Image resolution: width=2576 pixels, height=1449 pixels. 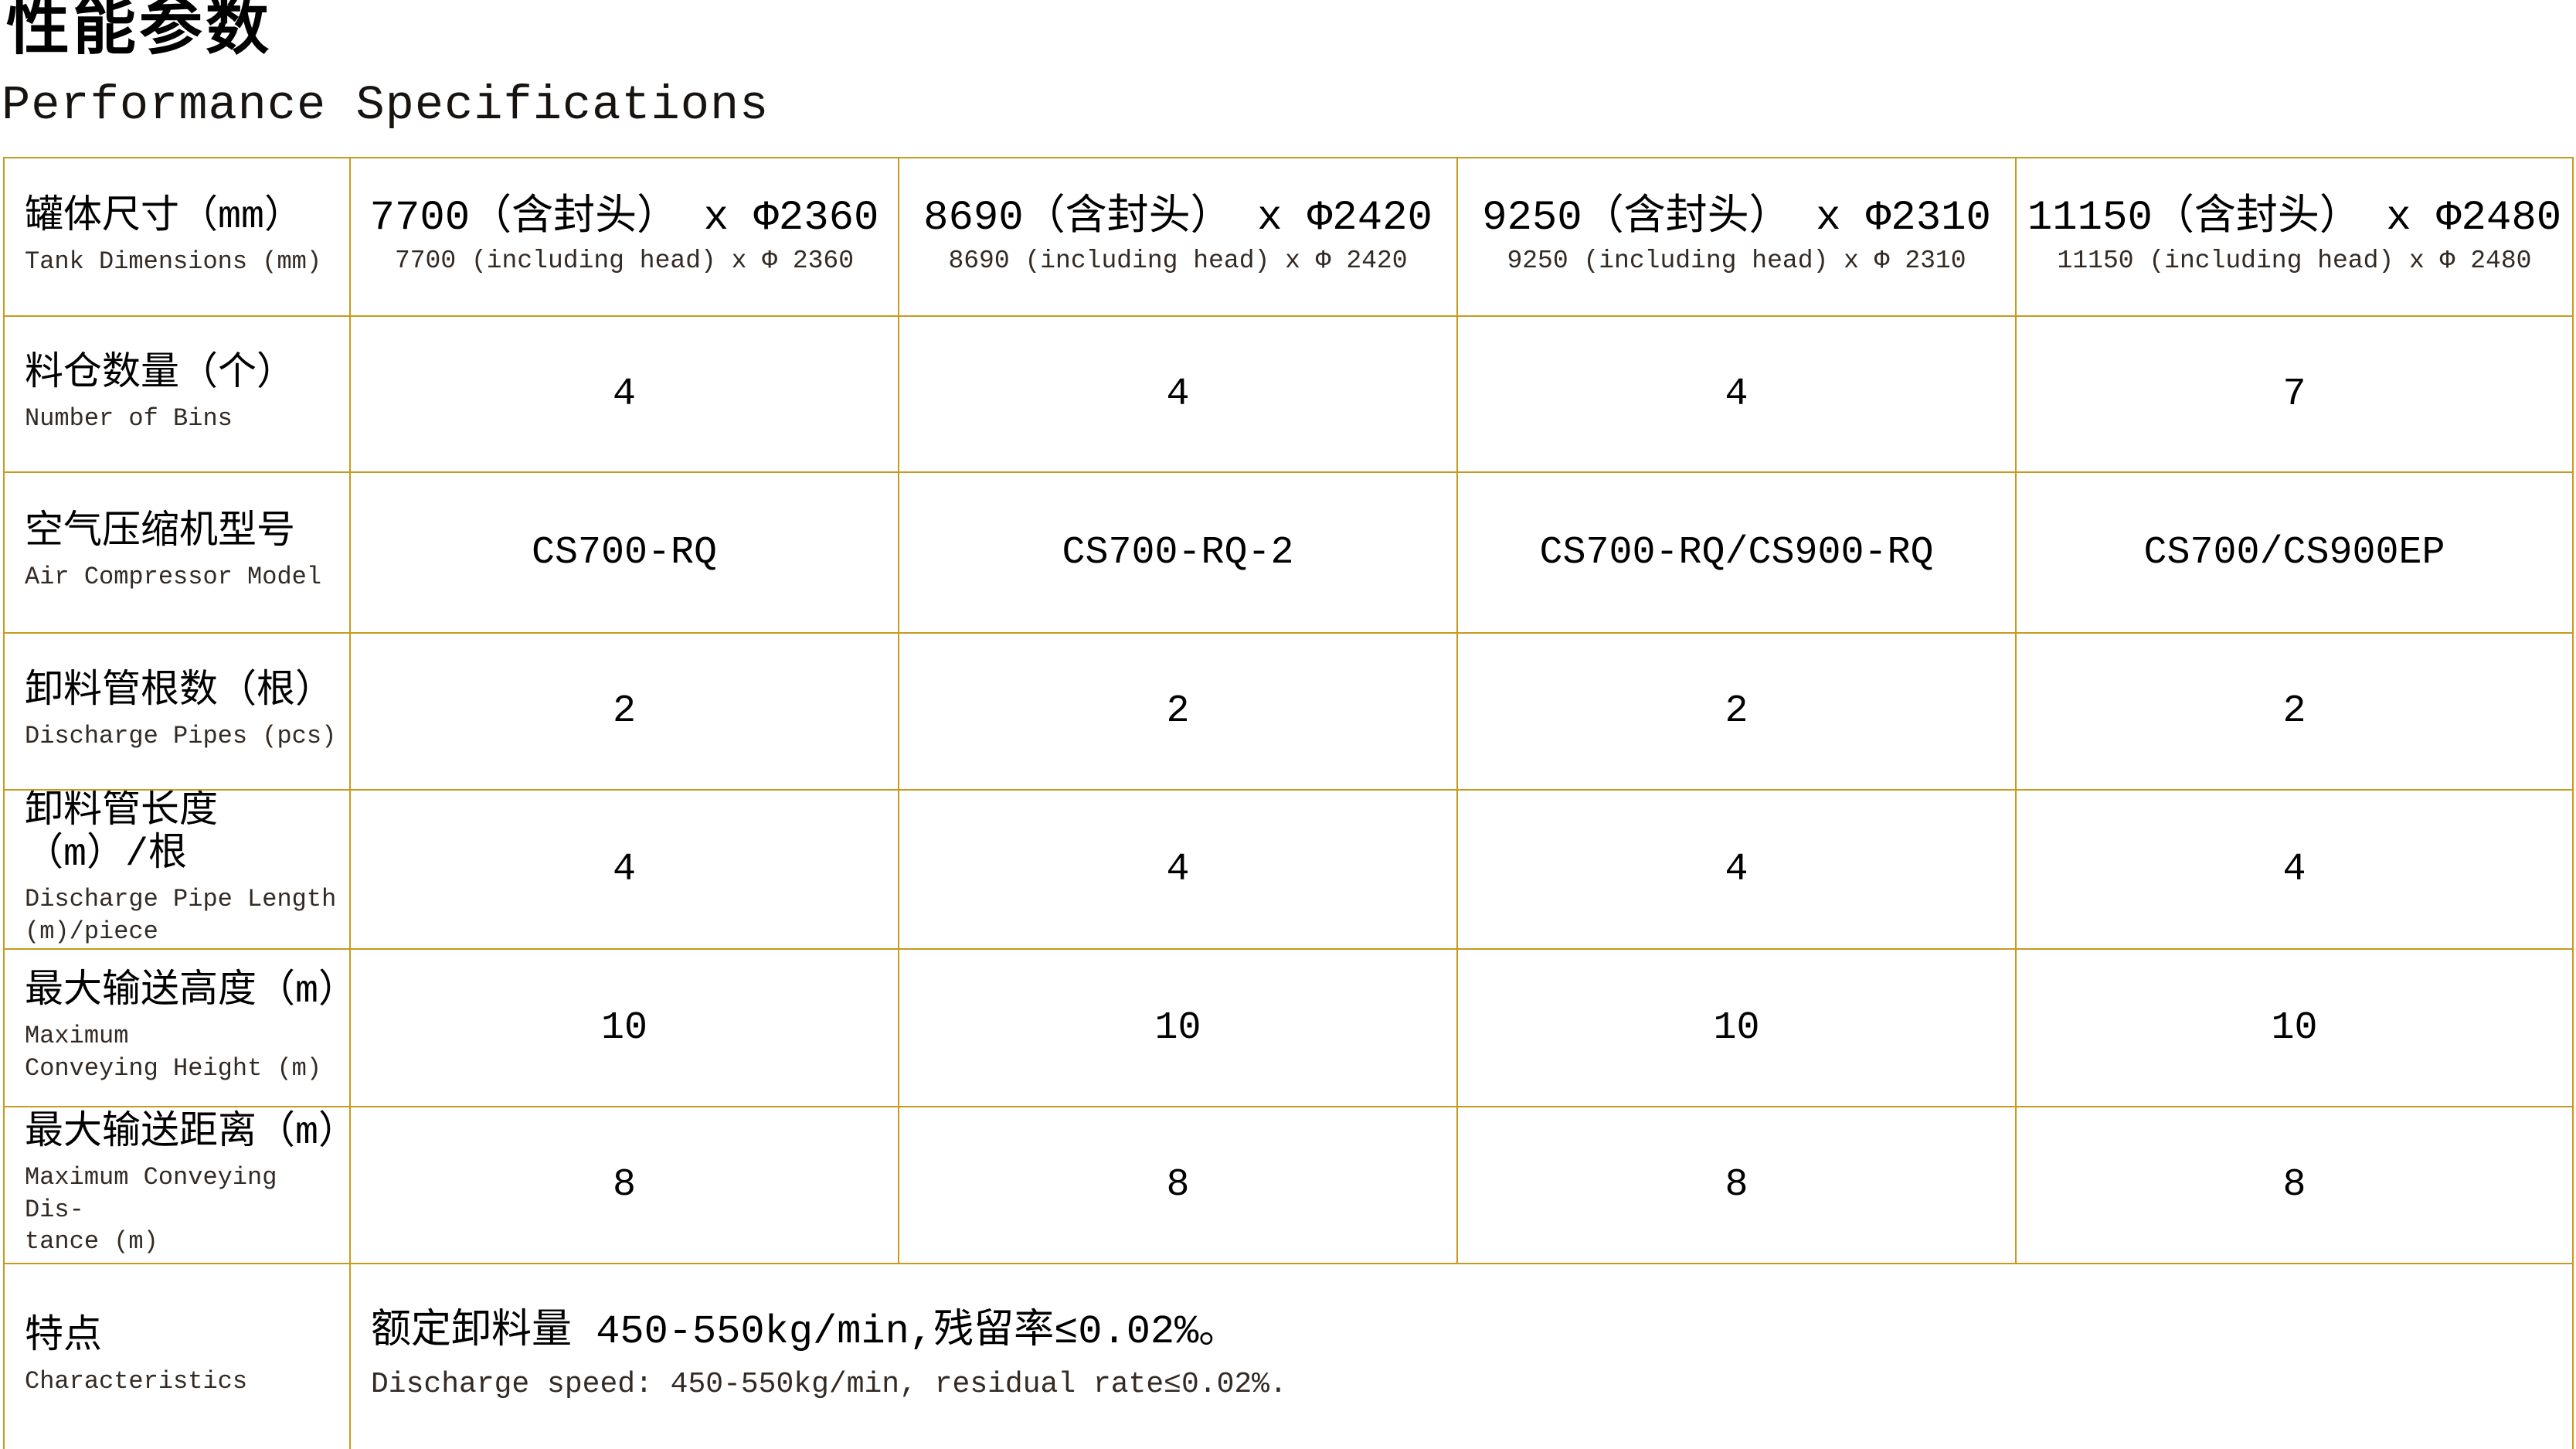 I want to click on label-en-text: Characteristics, so click(x=136, y=1381).